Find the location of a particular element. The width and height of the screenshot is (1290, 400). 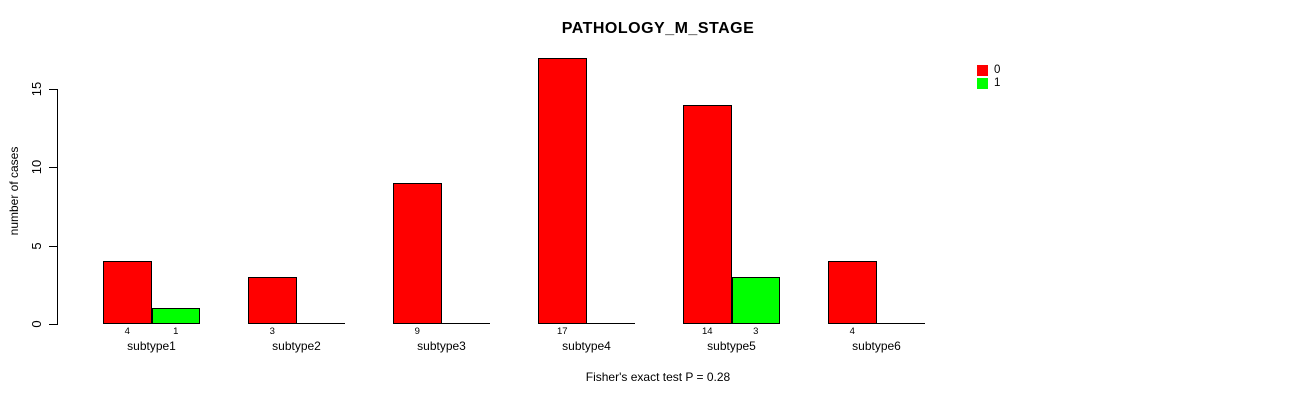

category-label: subtype1 is located at coordinates (151, 346).